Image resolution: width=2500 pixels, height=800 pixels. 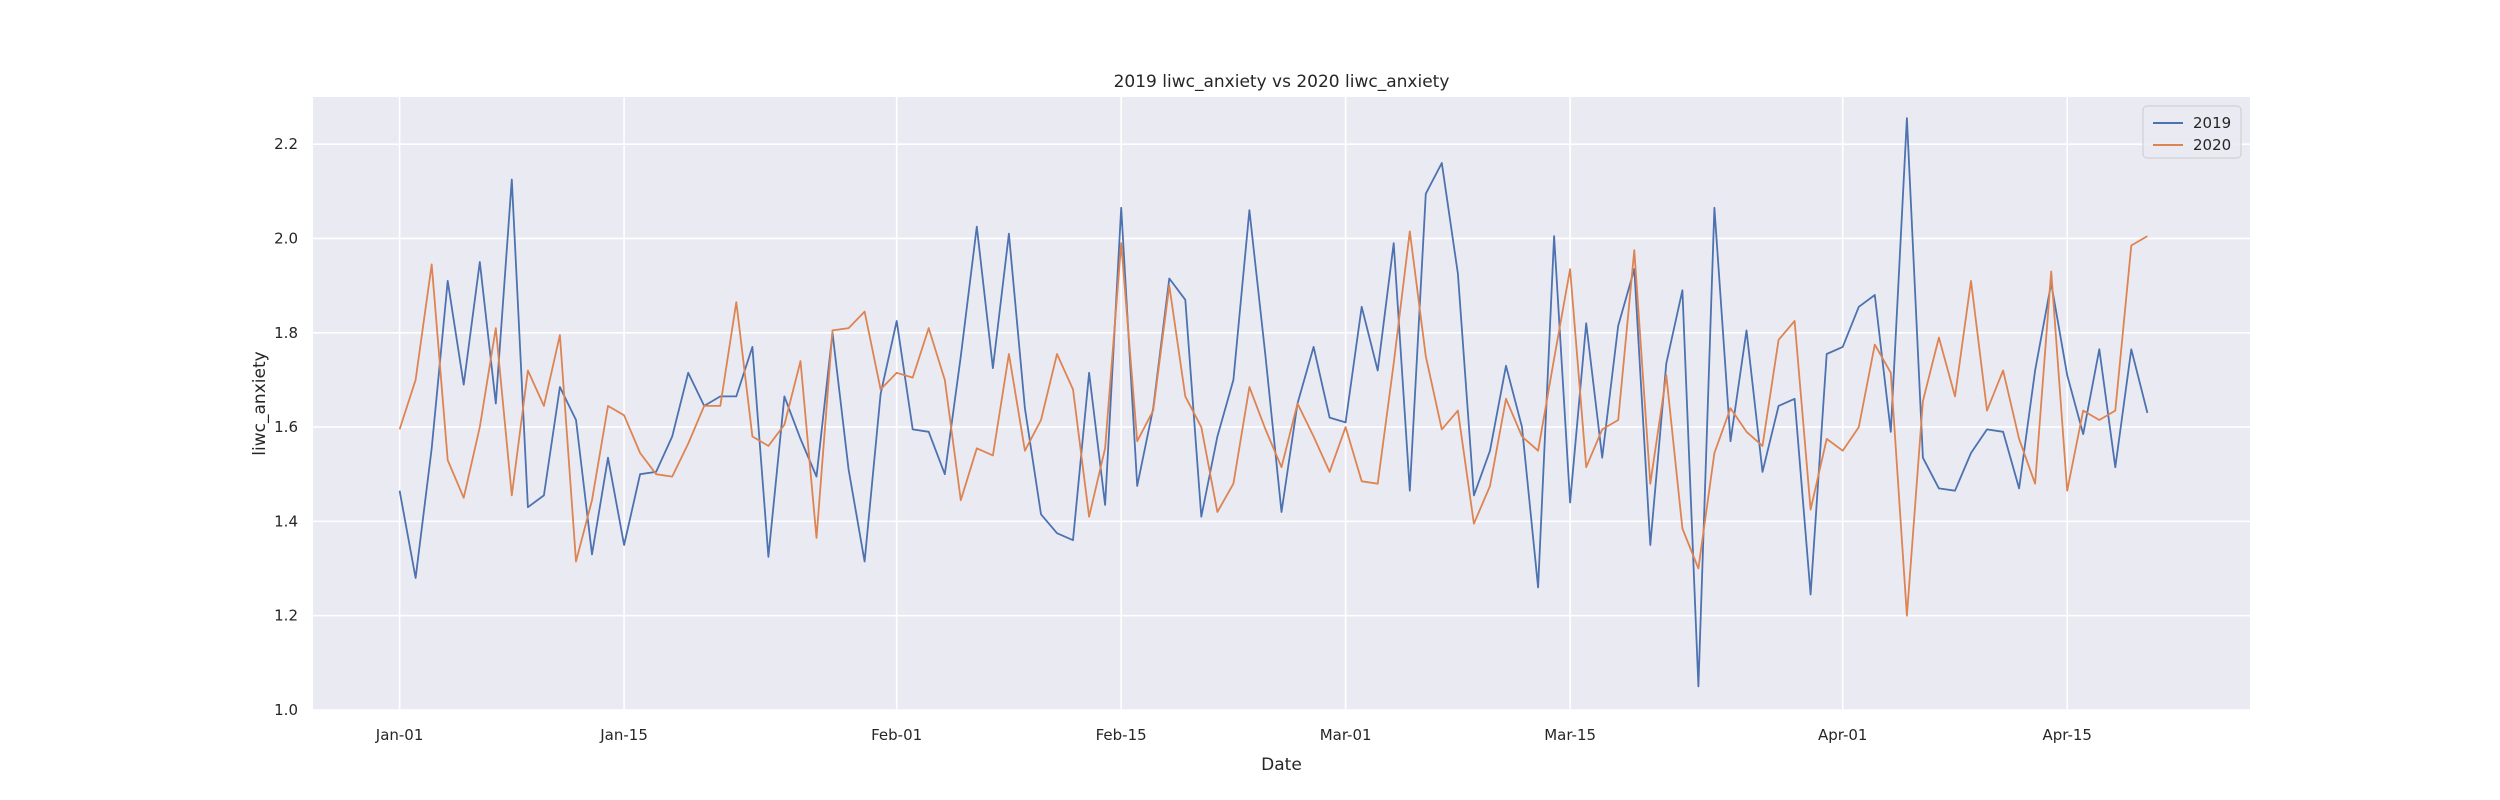 I want to click on y-tick-label: 2.0, so click(x=286, y=238).